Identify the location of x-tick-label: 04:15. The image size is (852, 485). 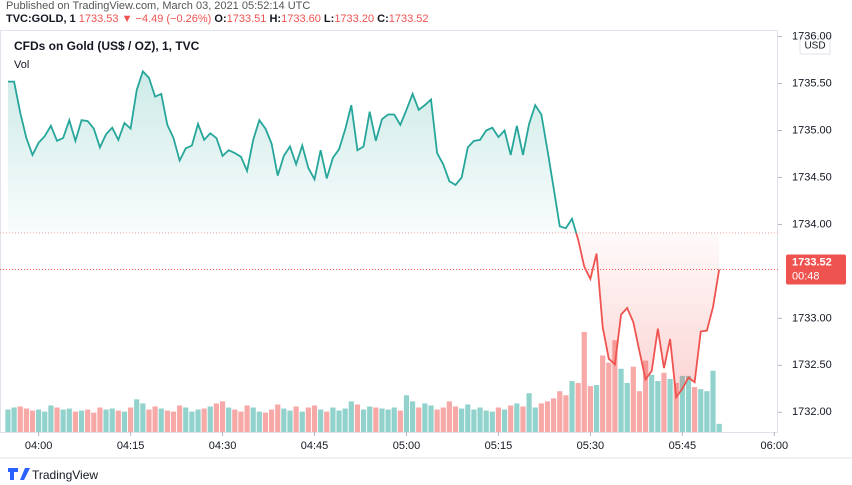
(131, 446).